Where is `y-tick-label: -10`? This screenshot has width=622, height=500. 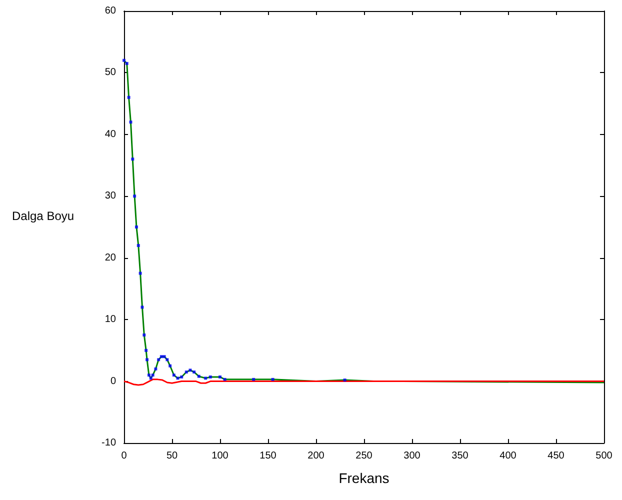
y-tick-label: -10 is located at coordinates (109, 443).